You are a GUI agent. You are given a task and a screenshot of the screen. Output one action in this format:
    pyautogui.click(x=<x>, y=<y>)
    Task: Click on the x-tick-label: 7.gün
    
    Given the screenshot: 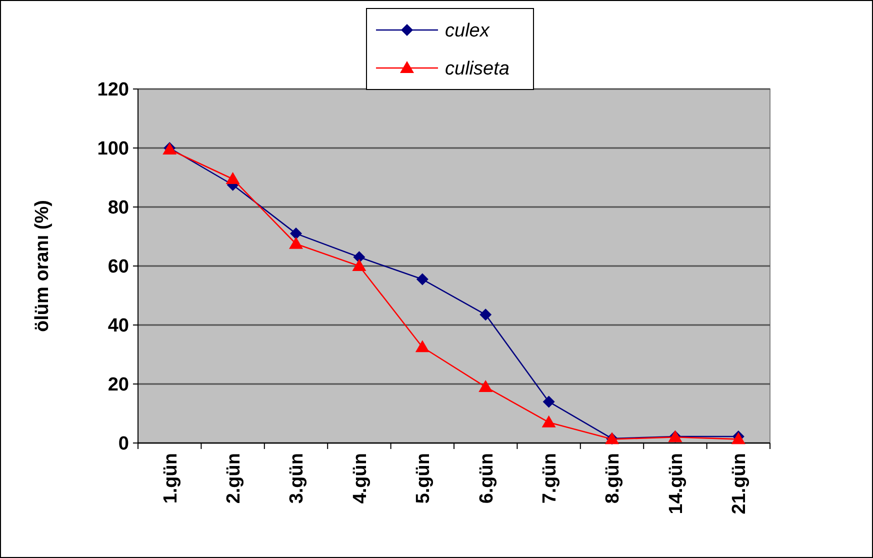 What is the action you would take?
    pyautogui.click(x=549, y=478)
    